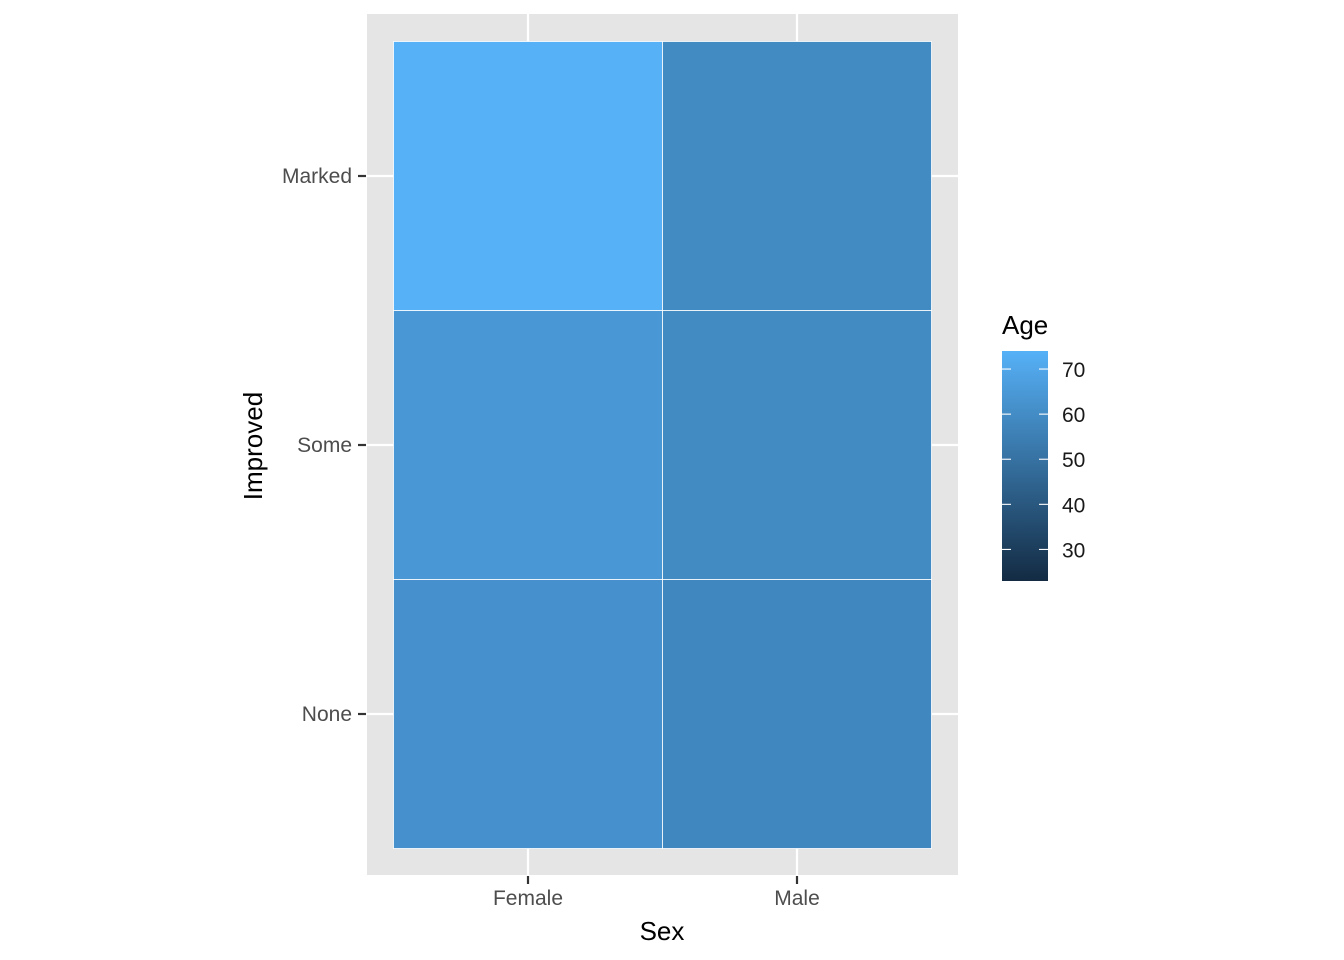 The height and width of the screenshot is (960, 1344). What do you see at coordinates (317, 176) in the screenshot?
I see `y-tick-label-marked: Marked` at bounding box center [317, 176].